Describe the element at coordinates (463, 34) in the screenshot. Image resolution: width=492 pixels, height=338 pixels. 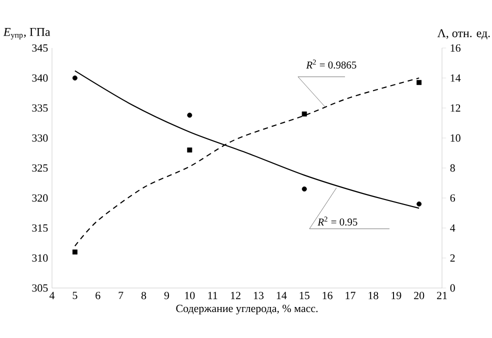
I see `y2-axis-title: Λ, отн. ед.` at that location.